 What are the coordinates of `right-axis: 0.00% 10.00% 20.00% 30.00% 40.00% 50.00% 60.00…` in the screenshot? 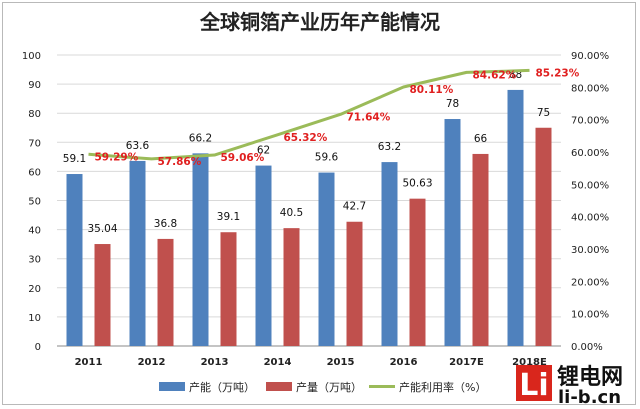 It's located at (590, 202).